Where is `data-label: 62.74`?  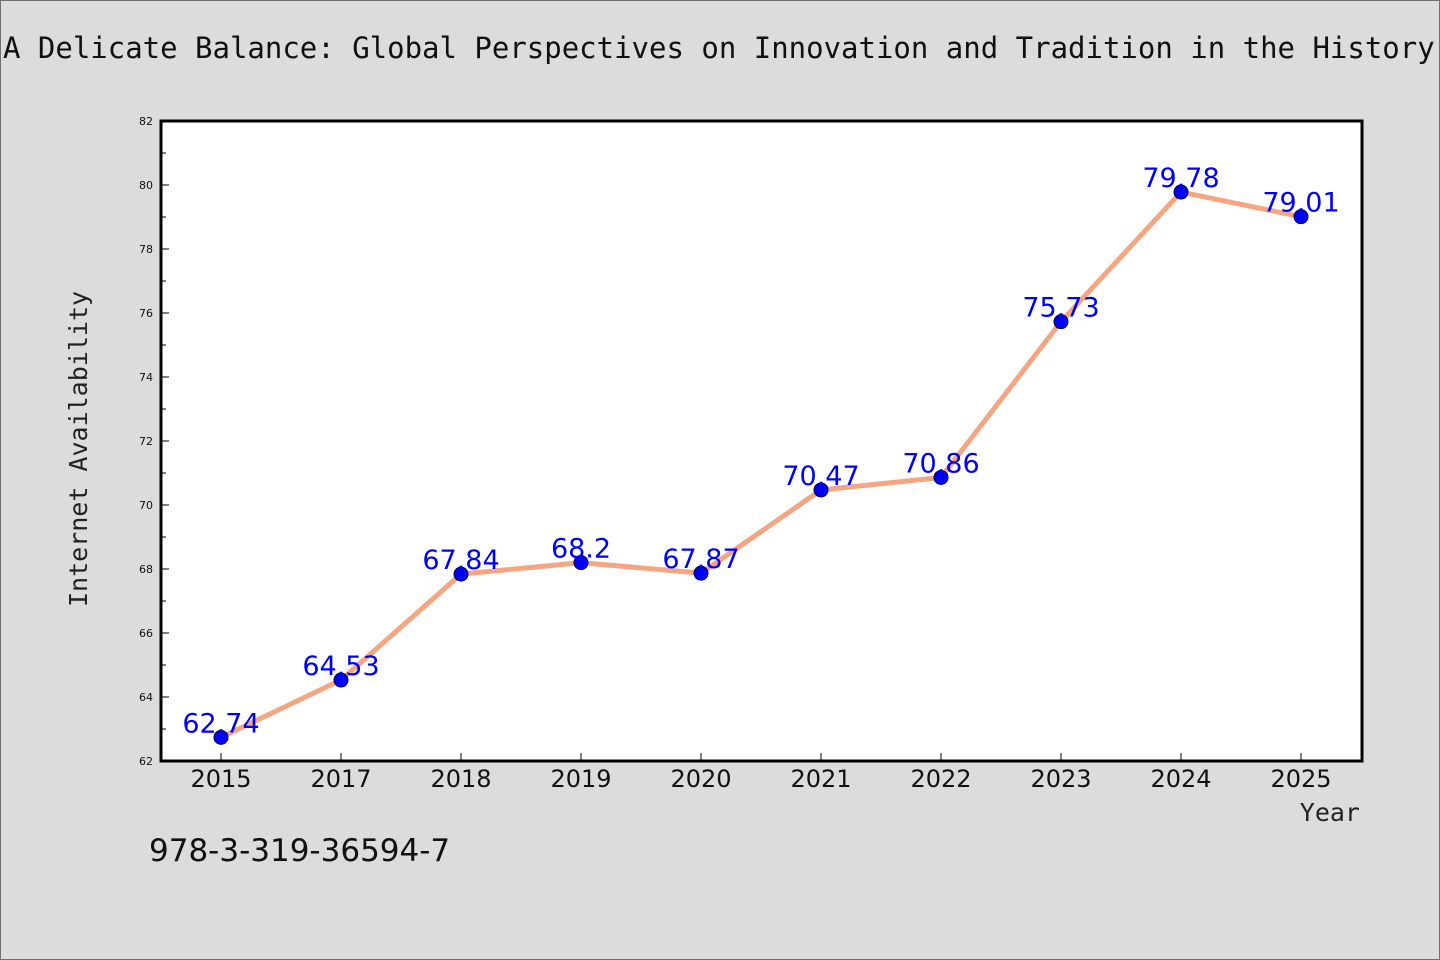
data-label: 62.74 is located at coordinates (220, 723).